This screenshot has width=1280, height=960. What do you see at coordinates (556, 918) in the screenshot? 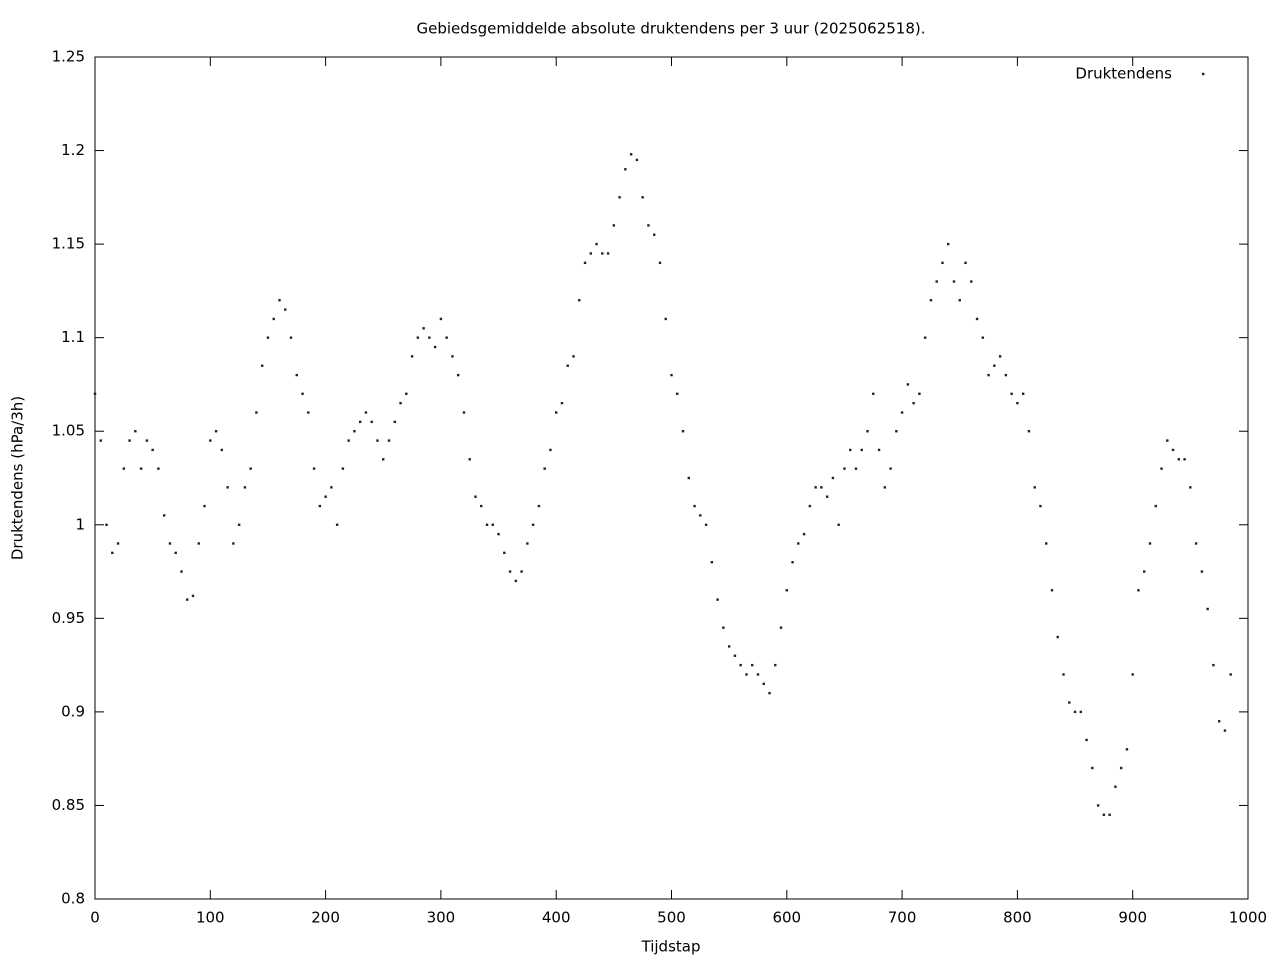
I see `x-tick-label: 400` at bounding box center [556, 918].